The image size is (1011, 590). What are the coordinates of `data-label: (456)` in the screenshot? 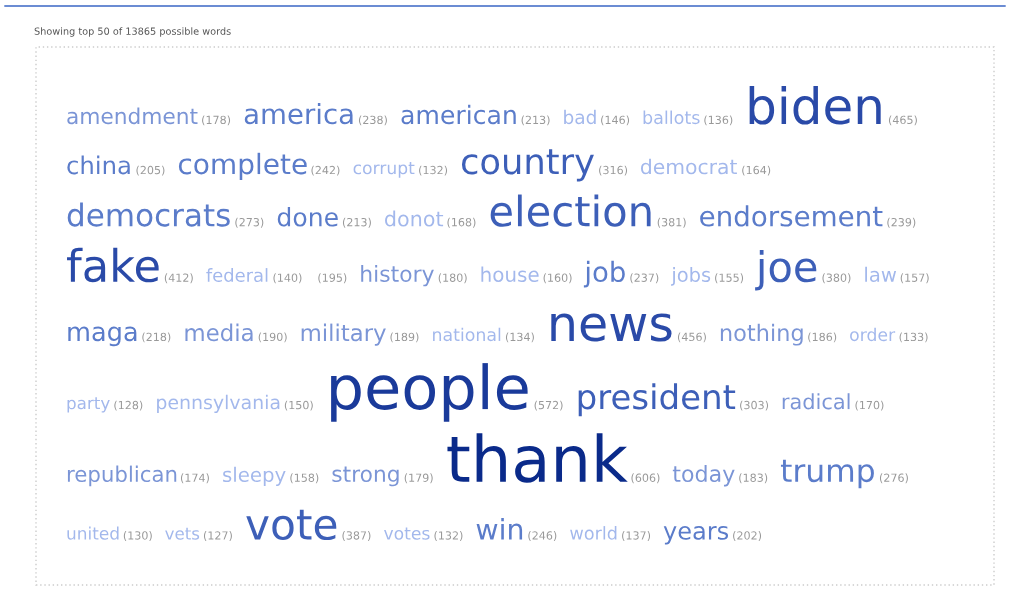 It's located at (691, 337).